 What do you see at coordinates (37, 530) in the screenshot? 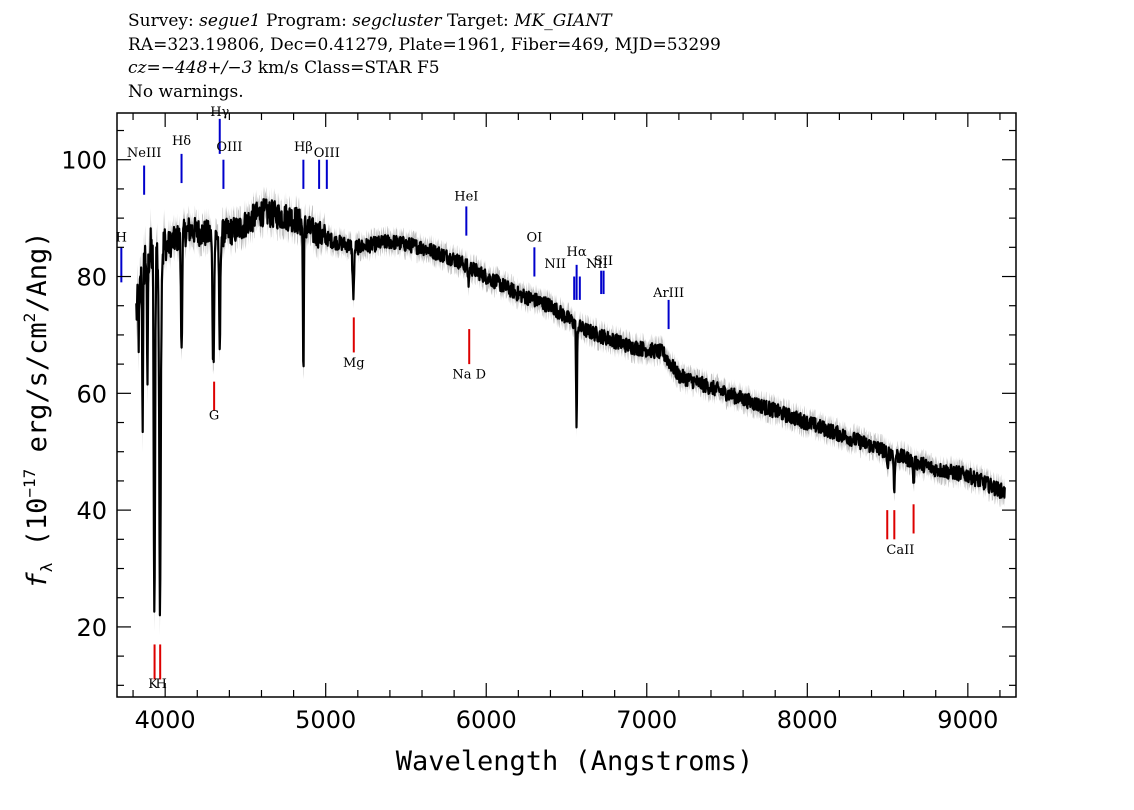
I see `y-axis-unit: (10` at bounding box center [37, 530].